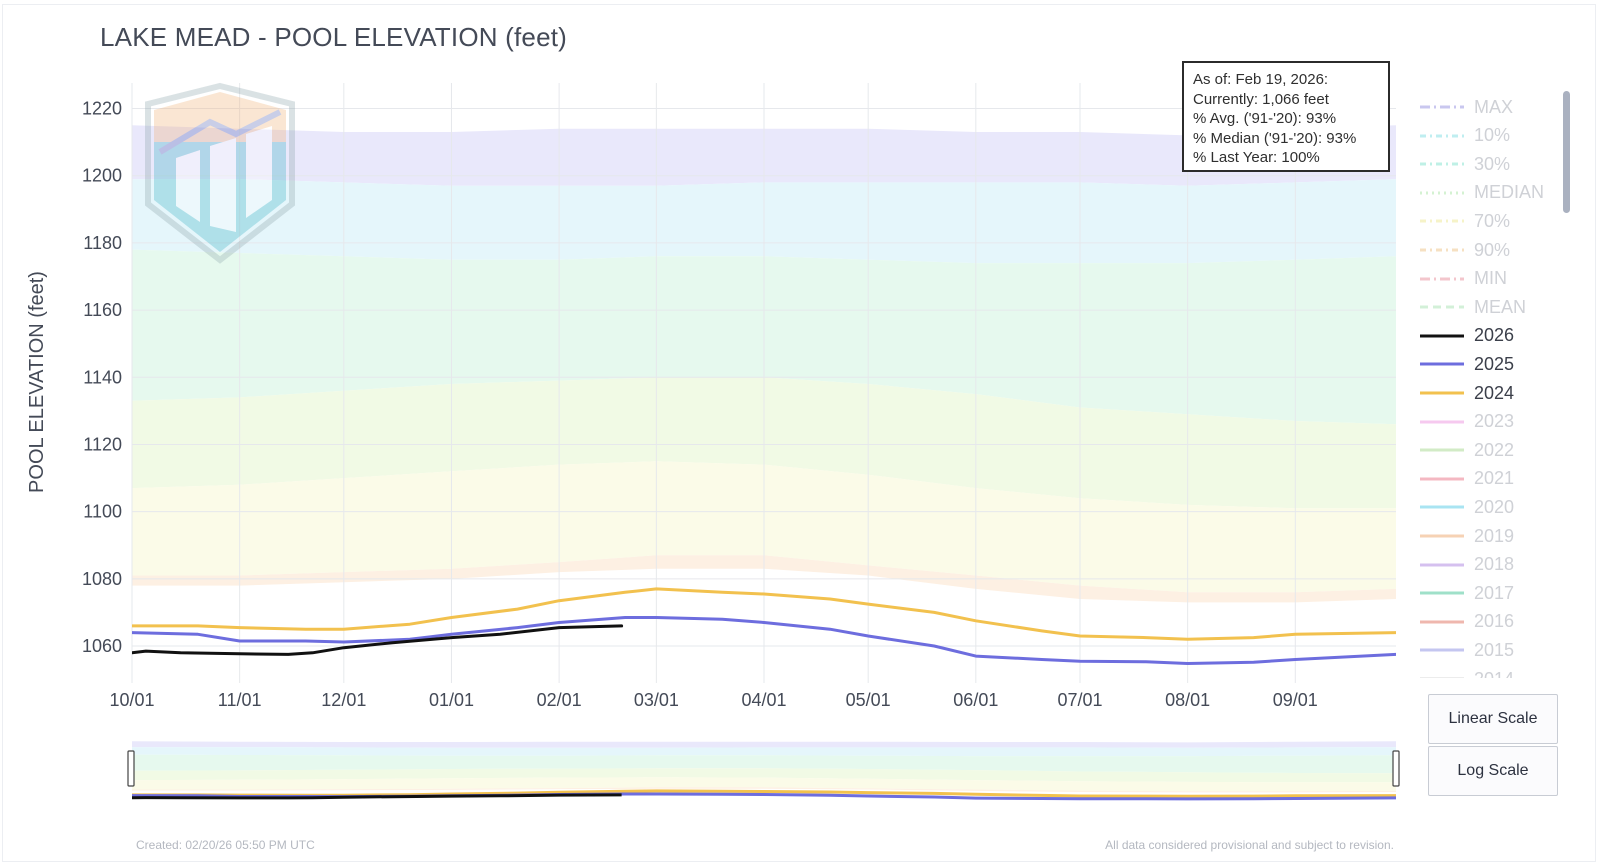 The width and height of the screenshot is (1600, 866). I want to click on legend-item-30: 30%, so click(1495, 164).